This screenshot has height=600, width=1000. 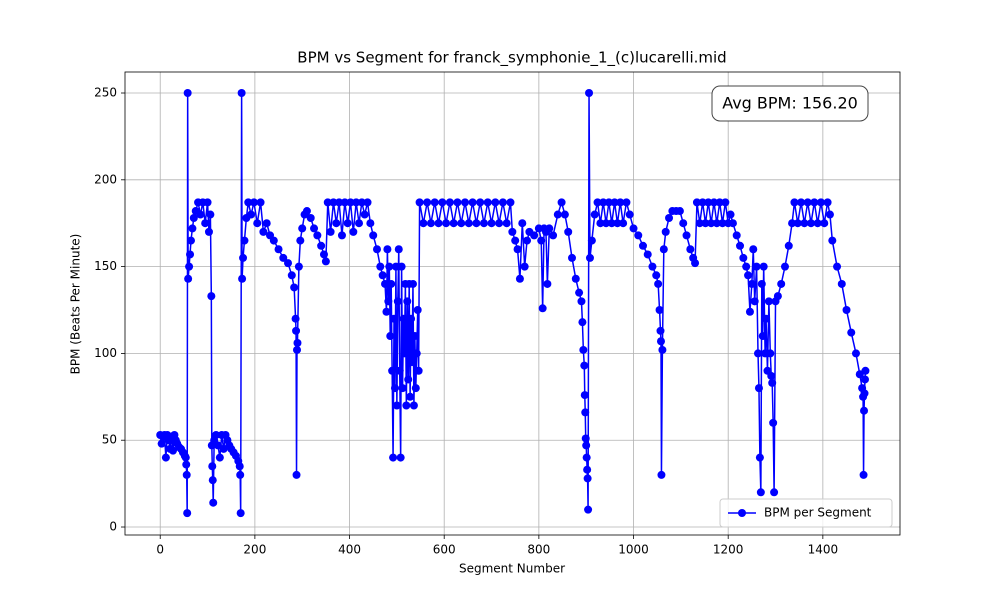 I want to click on legend: BPM per Segment, so click(x=806, y=513).